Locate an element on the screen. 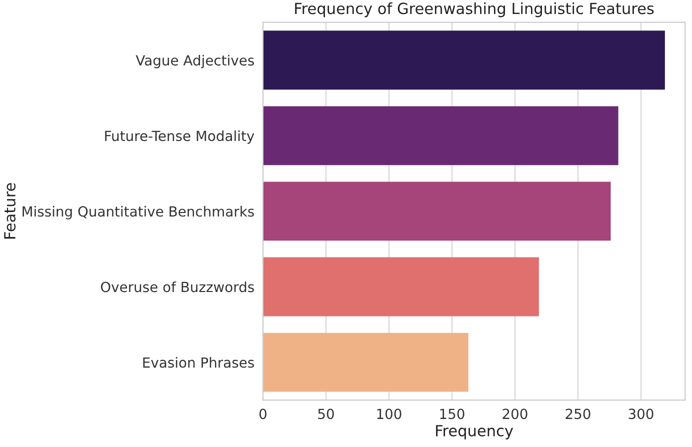  y-tick-label: Vague Adjectives is located at coordinates (195, 61).